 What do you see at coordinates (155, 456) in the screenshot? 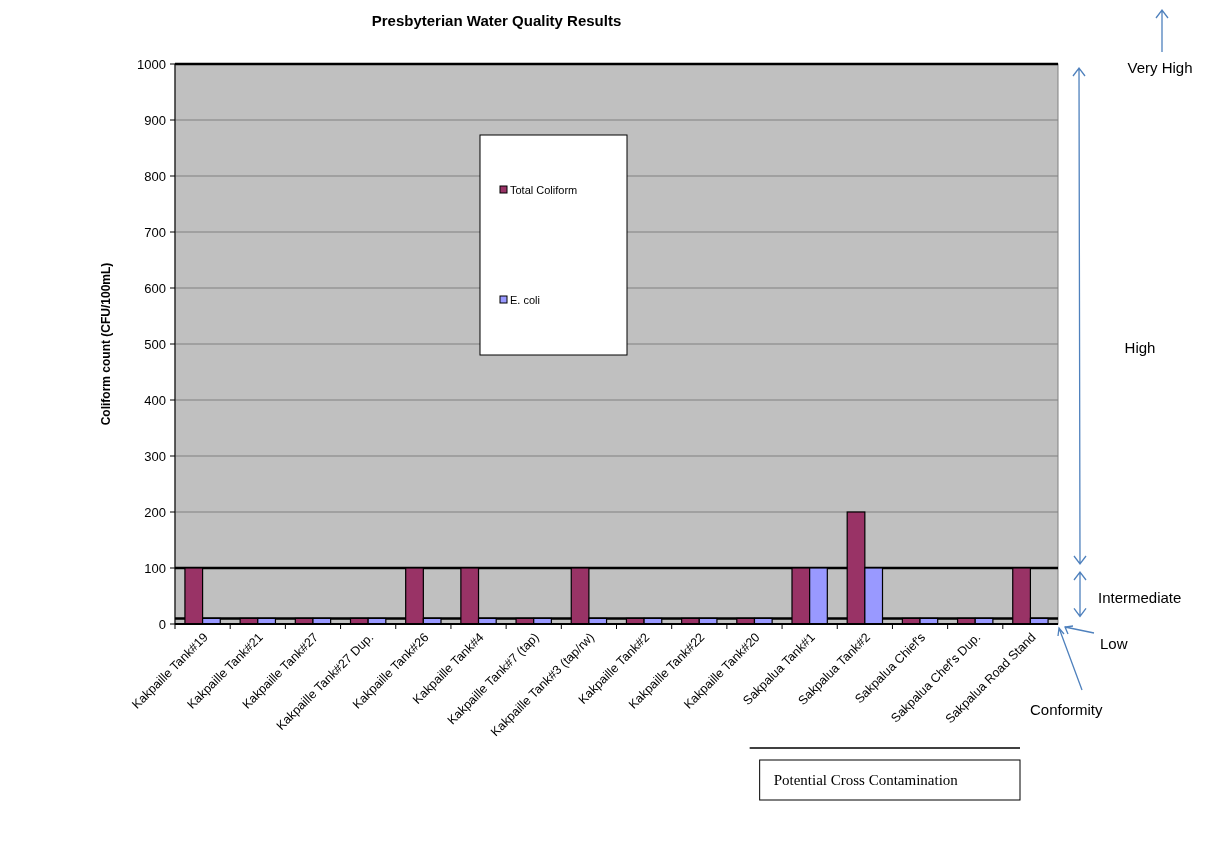
I see `y-tick-label: 300` at bounding box center [155, 456].